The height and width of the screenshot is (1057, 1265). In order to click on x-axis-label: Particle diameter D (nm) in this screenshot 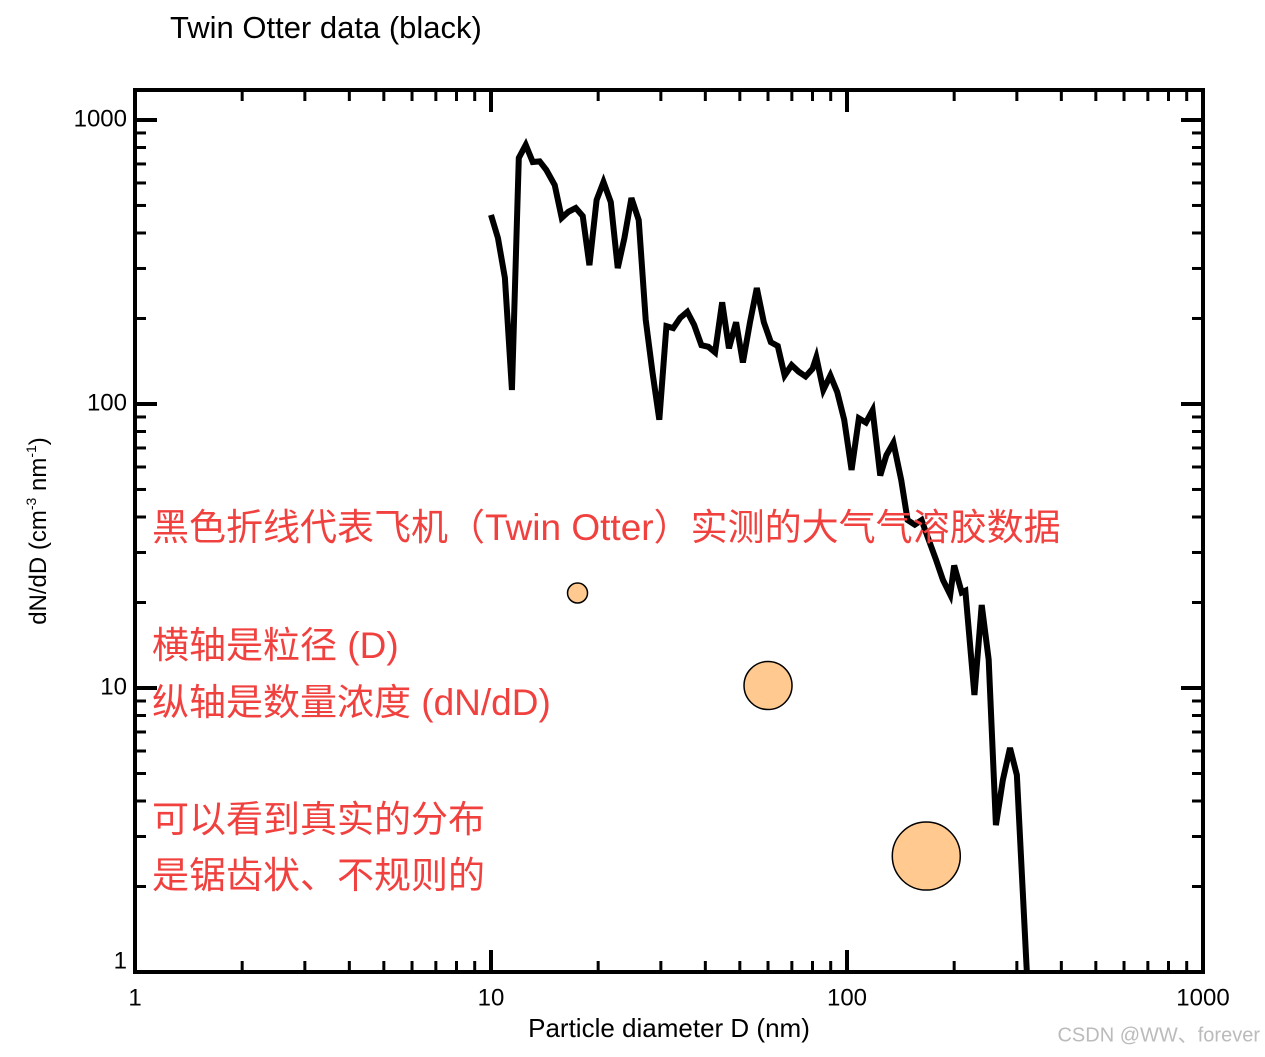, I will do `click(669, 1028)`.